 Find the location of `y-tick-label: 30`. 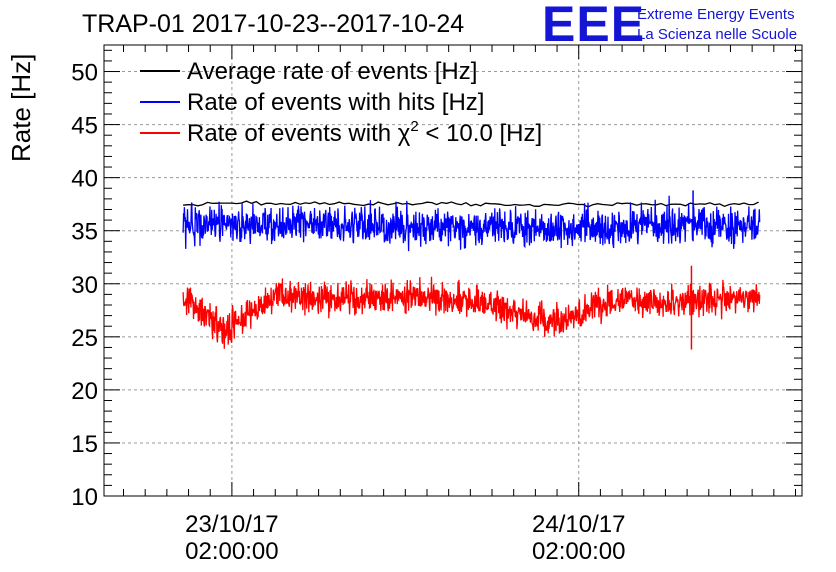

y-tick-label: 30 is located at coordinates (84, 285).